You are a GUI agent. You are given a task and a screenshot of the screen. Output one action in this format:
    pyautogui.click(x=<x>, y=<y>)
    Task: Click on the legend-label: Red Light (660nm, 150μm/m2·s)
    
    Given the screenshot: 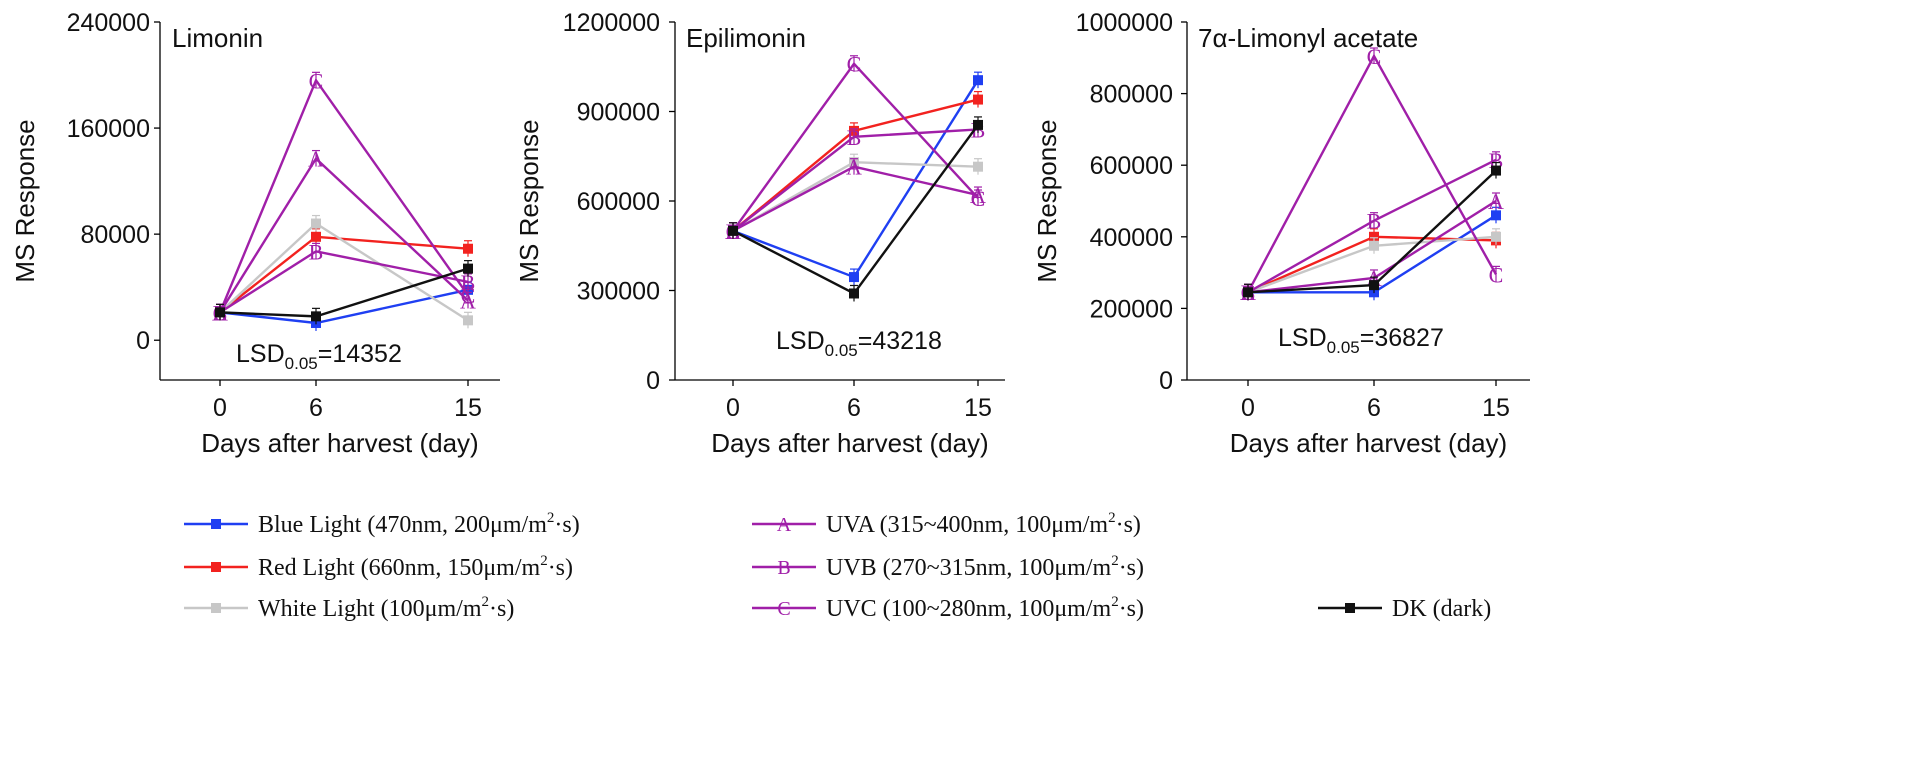 What is the action you would take?
    pyautogui.click(x=415, y=567)
    